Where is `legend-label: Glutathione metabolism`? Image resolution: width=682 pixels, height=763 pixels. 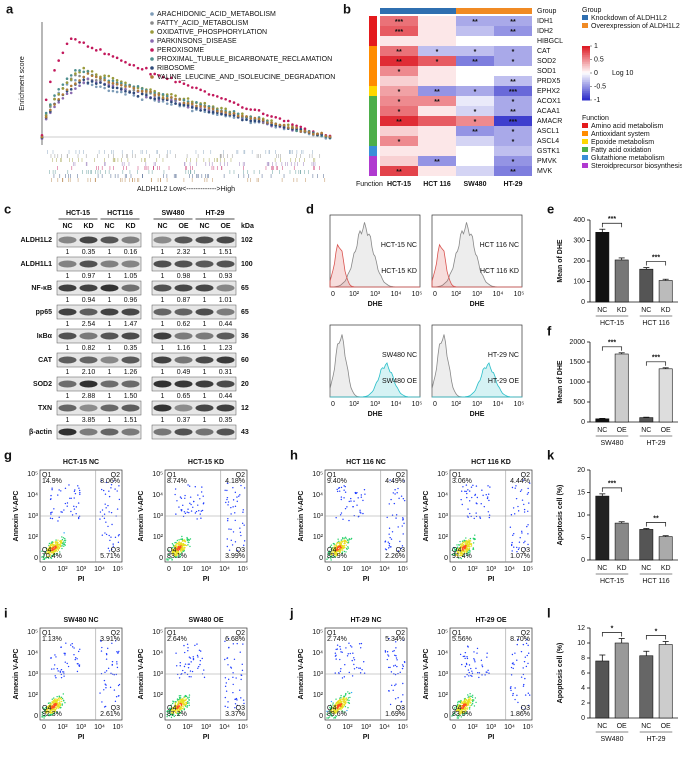
legend-label: Glutathione metabolism is located at coordinates (628, 158).